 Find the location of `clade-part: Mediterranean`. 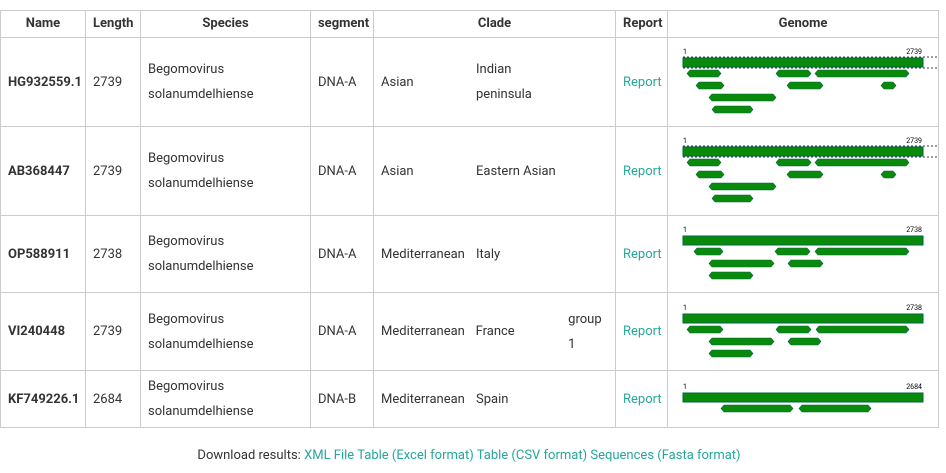

clade-part: Mediterranean is located at coordinates (423, 331).